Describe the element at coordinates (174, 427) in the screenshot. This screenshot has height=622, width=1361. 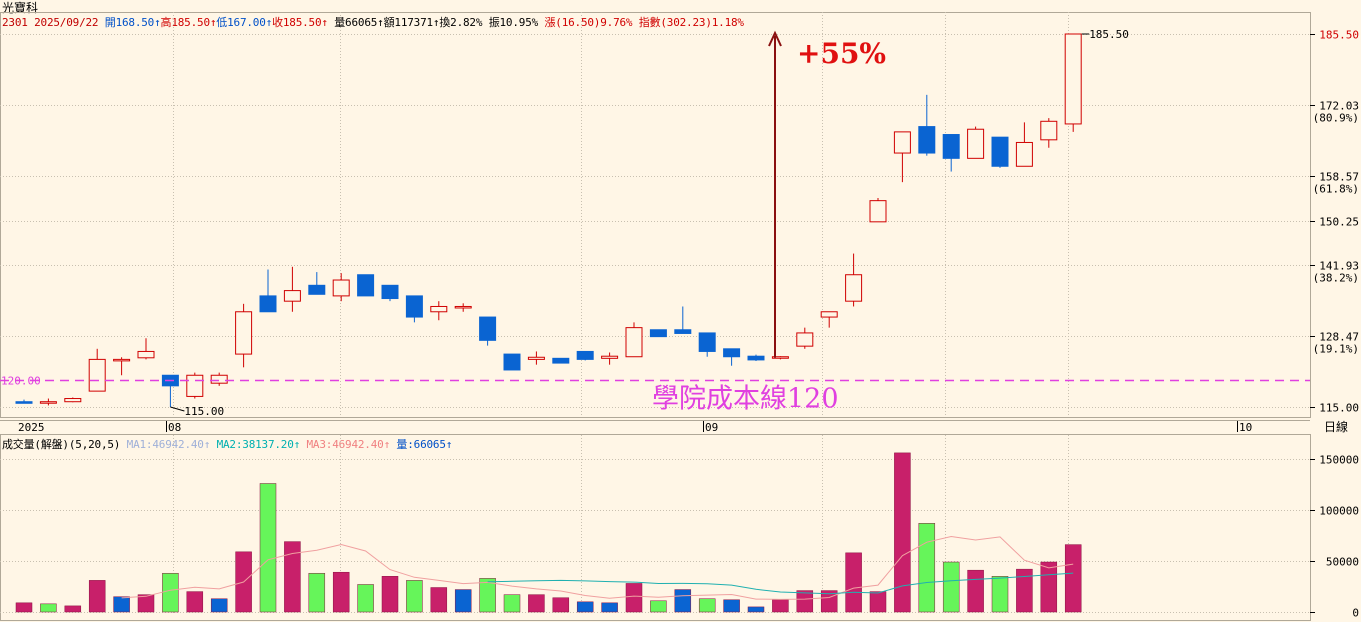
I see `x-label-month: 08` at that location.